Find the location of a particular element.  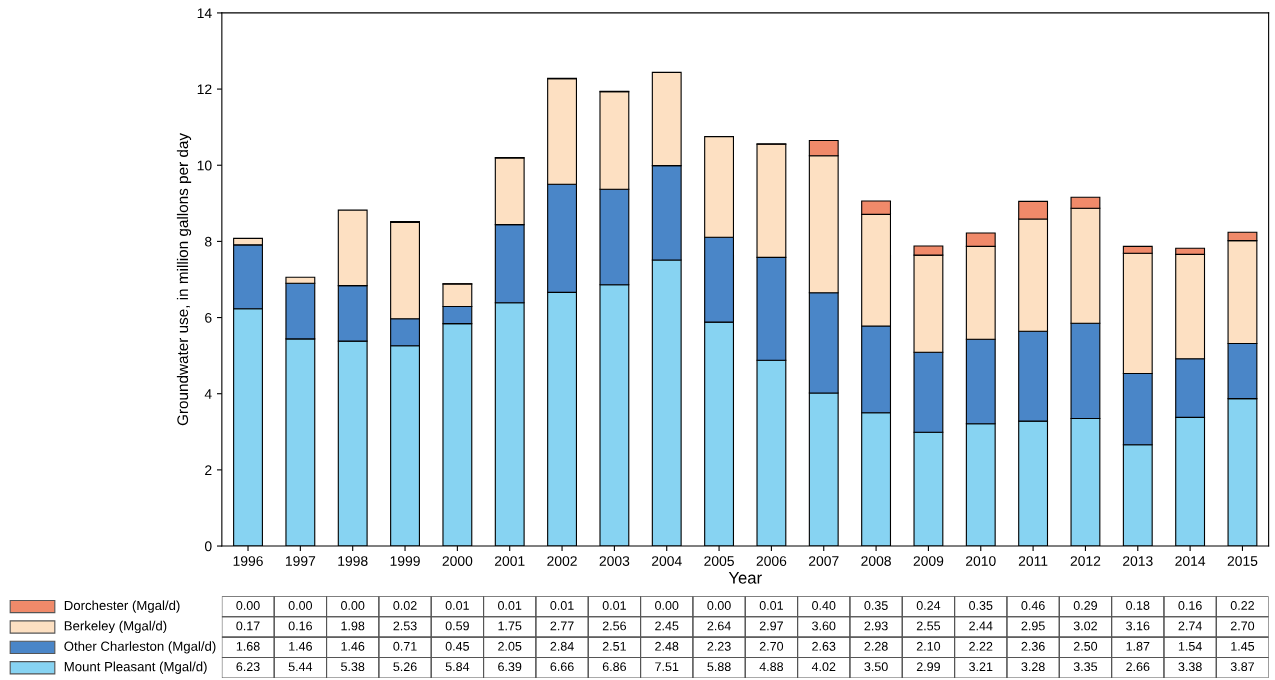

data-label: 5.38 is located at coordinates (353, 667).